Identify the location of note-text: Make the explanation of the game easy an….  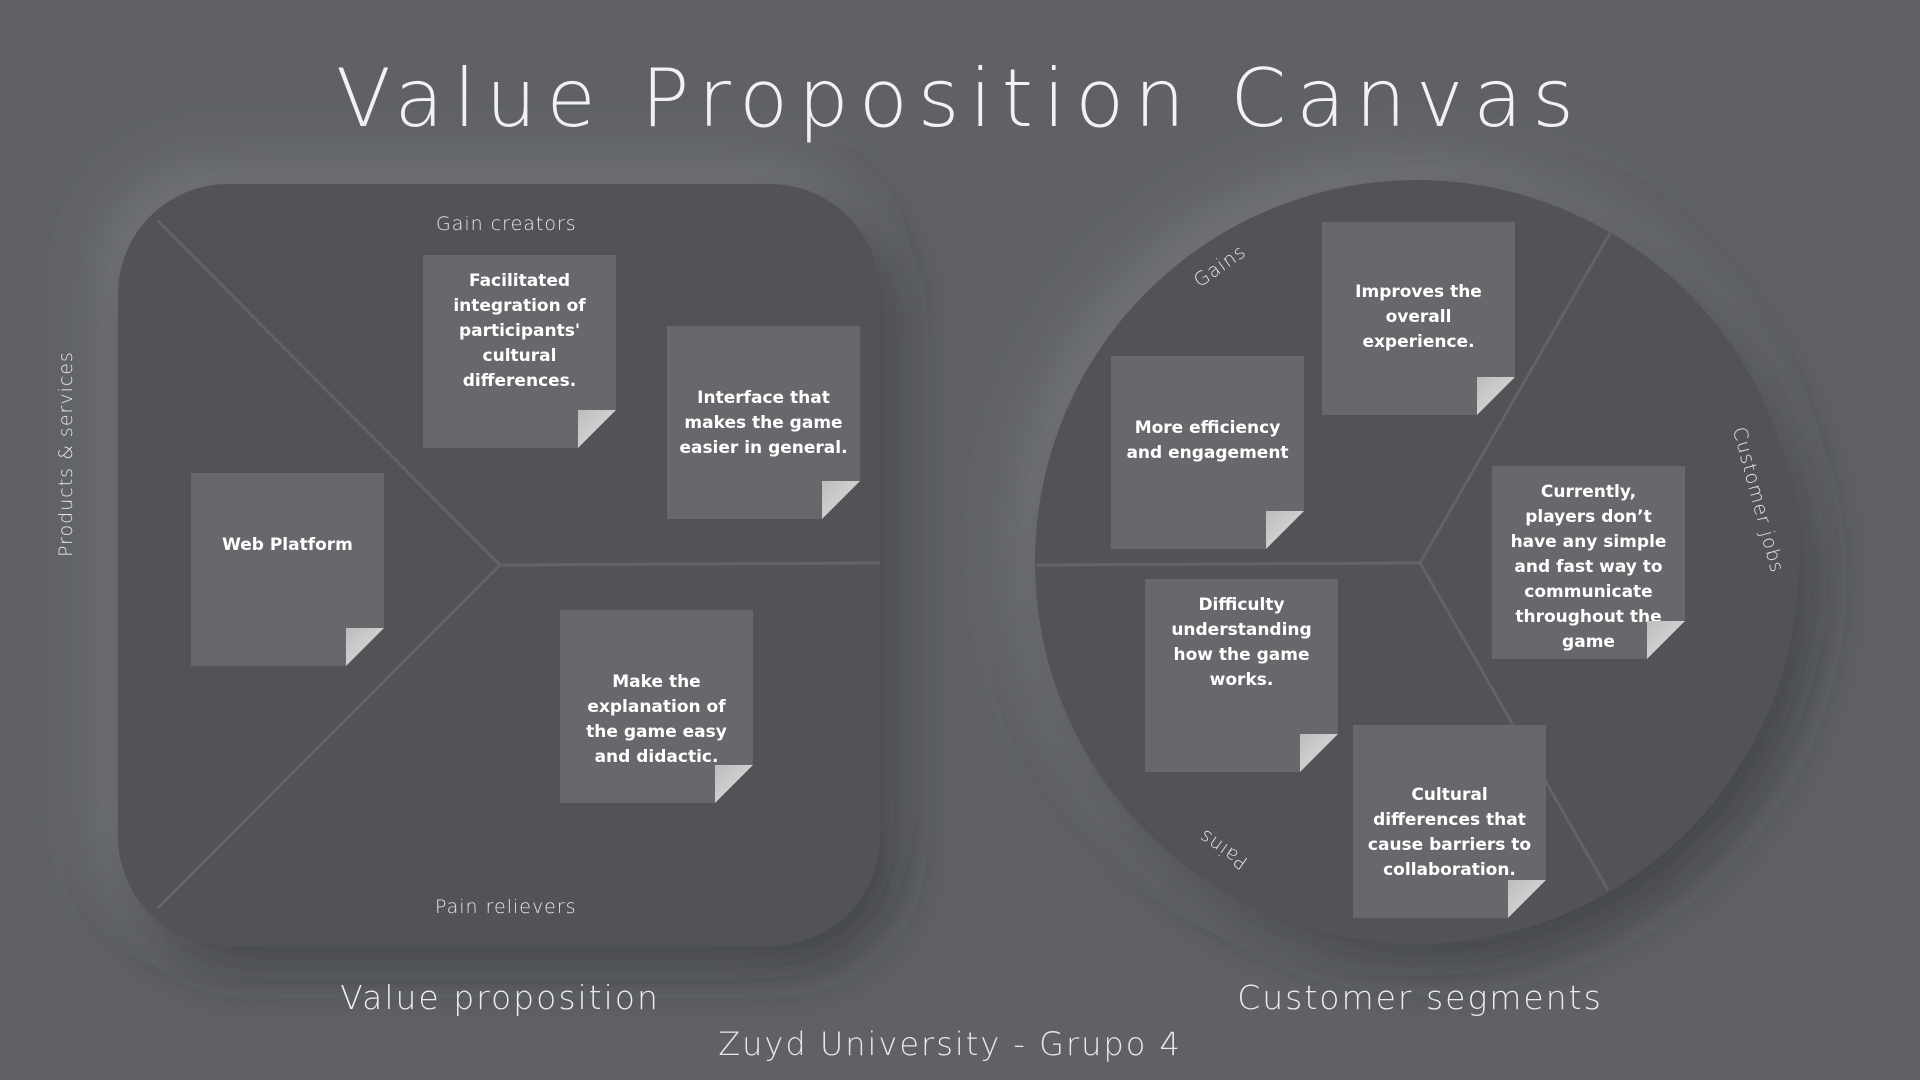
(656, 719).